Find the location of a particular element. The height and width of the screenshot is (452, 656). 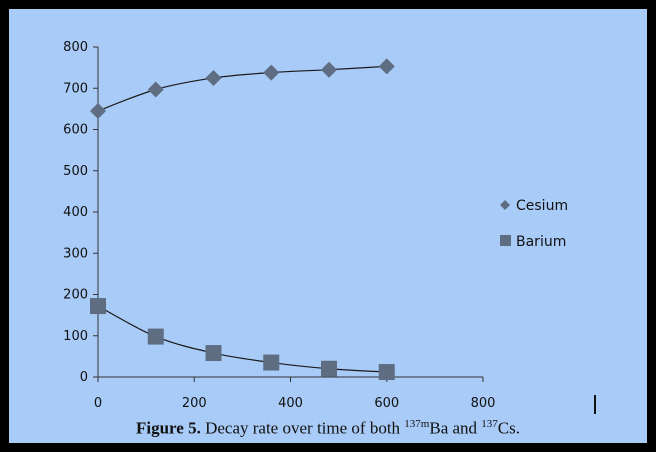

x-tick-label: 0 is located at coordinates (98, 403).